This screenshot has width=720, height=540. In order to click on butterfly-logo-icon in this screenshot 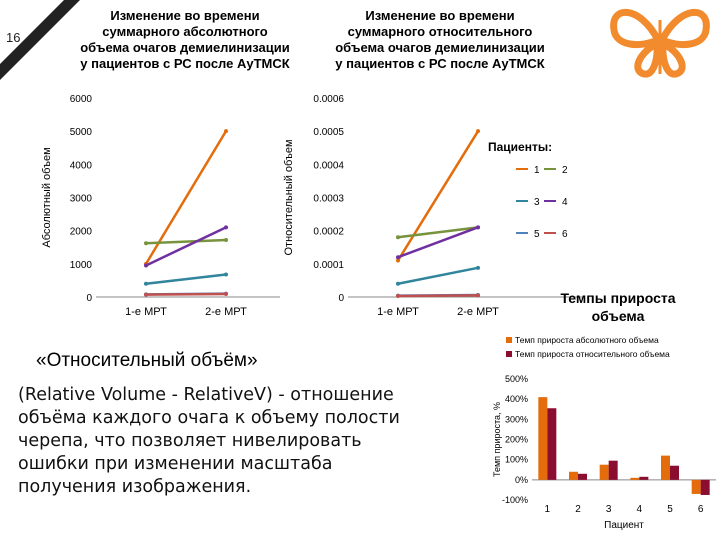, I will do `click(660, 43)`.